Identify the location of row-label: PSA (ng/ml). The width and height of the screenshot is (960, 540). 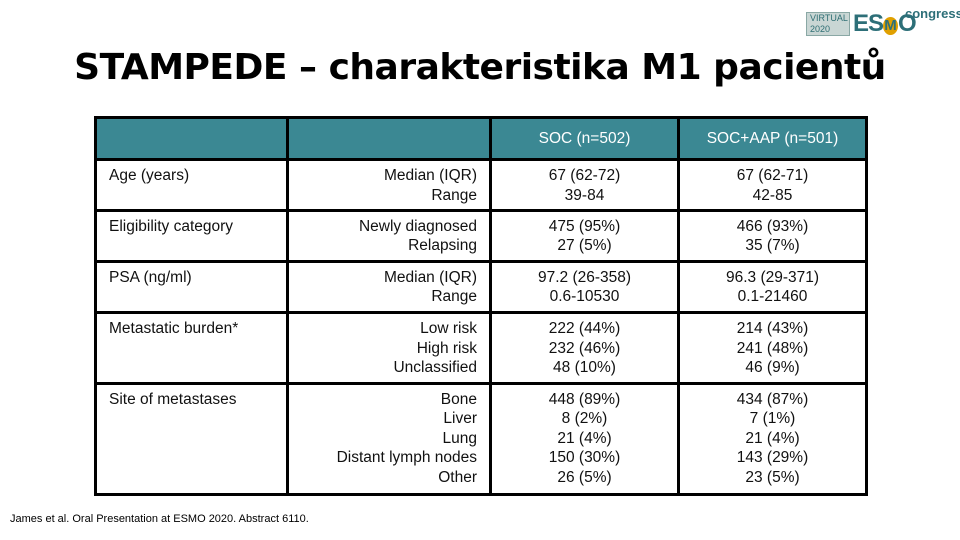
(191, 287).